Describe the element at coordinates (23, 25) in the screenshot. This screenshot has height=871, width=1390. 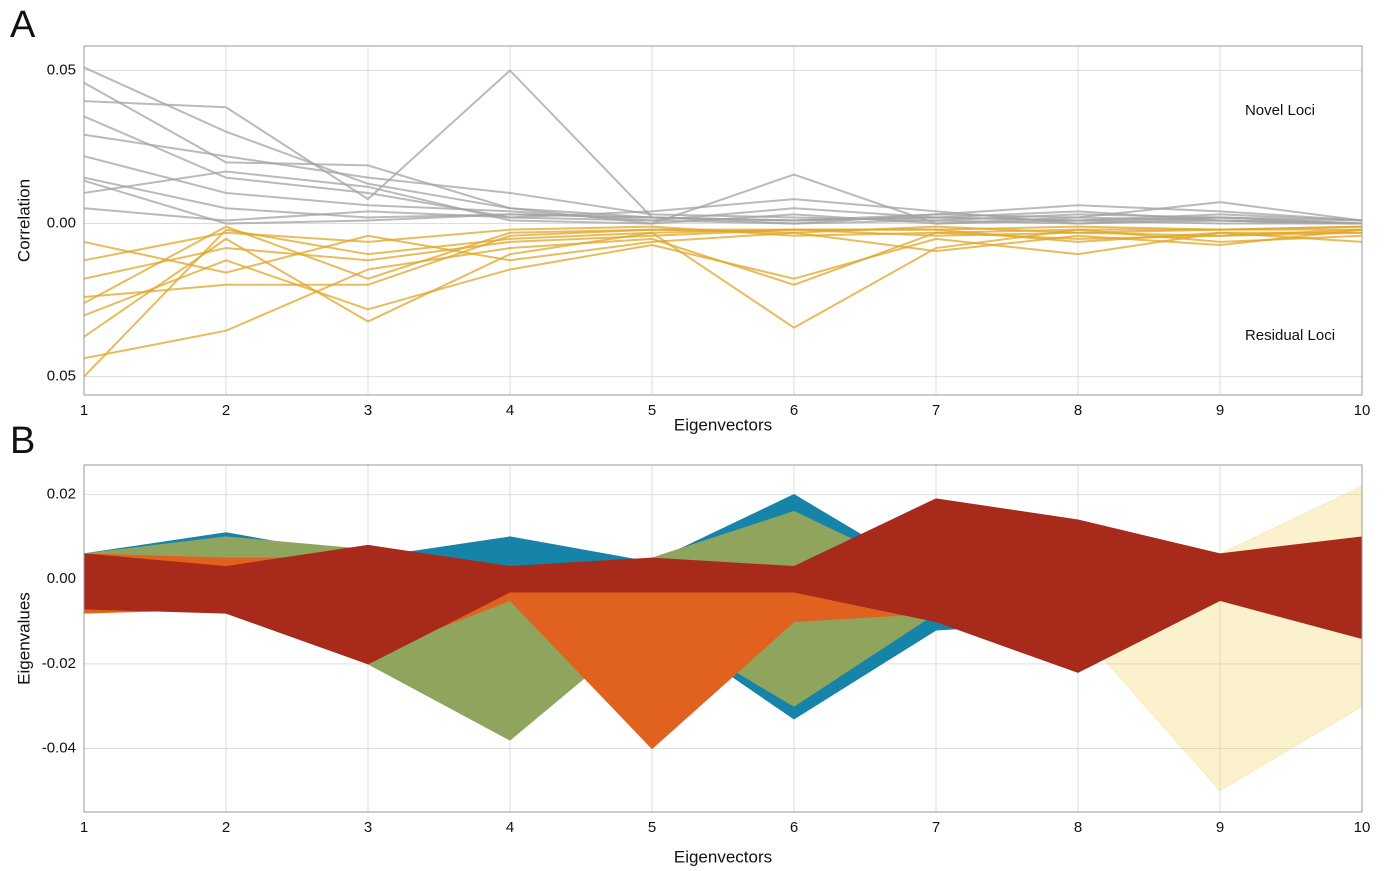
I see `panel-label: A` at that location.